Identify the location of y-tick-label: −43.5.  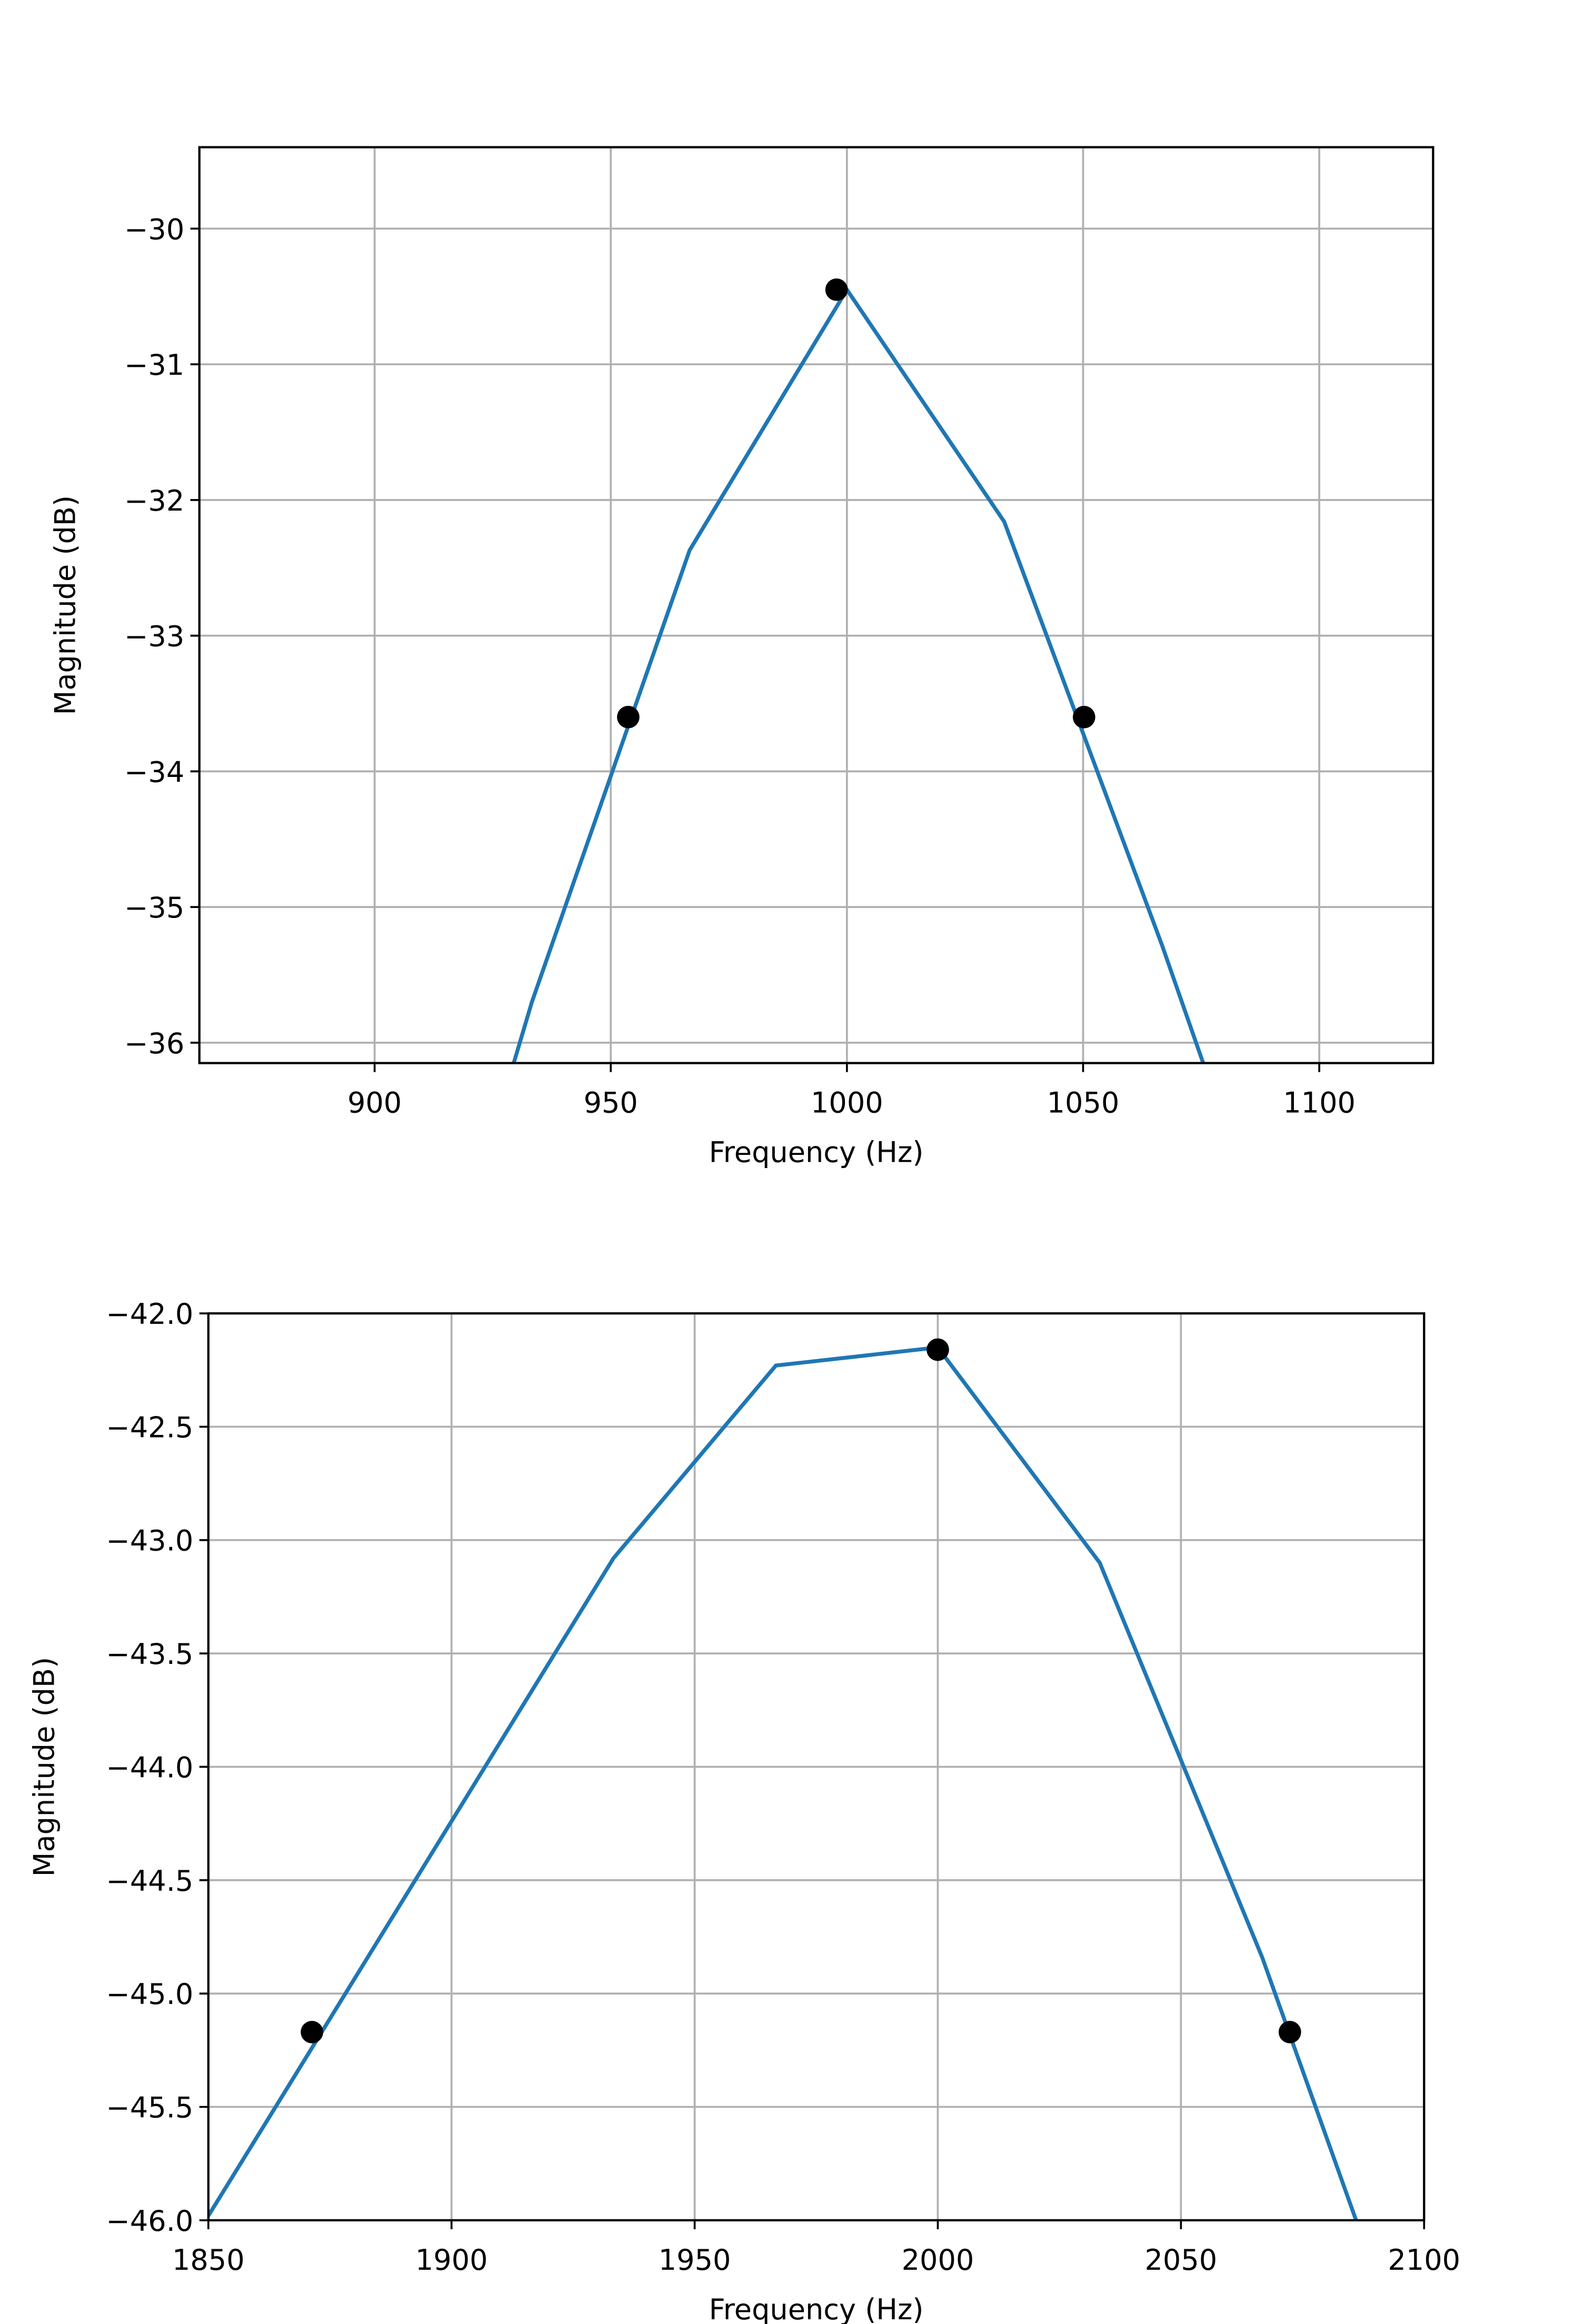
(150, 1654).